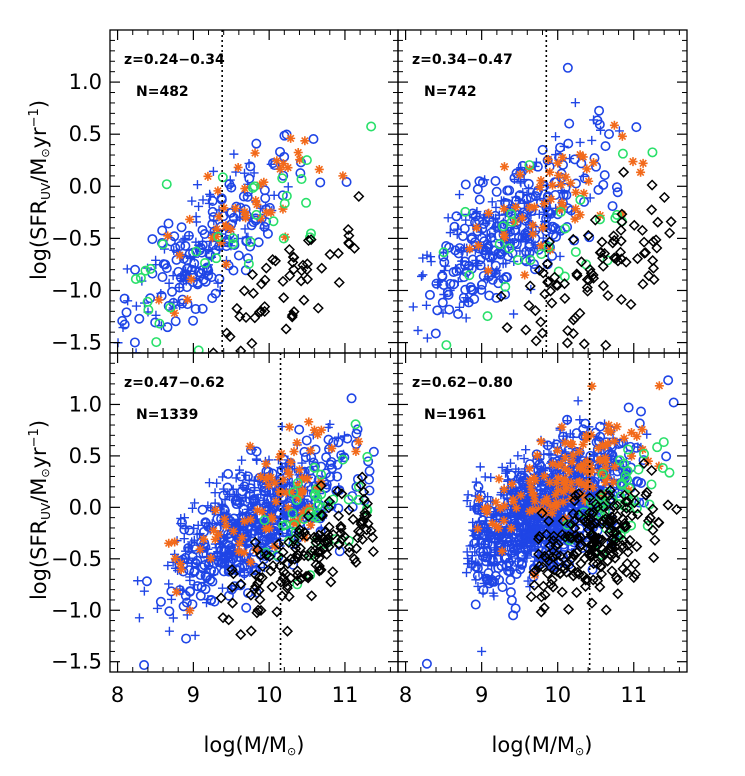 This screenshot has width=745, height=776. What do you see at coordinates (455, 415) in the screenshot?
I see `panel-4-count-label: N=1961` at bounding box center [455, 415].